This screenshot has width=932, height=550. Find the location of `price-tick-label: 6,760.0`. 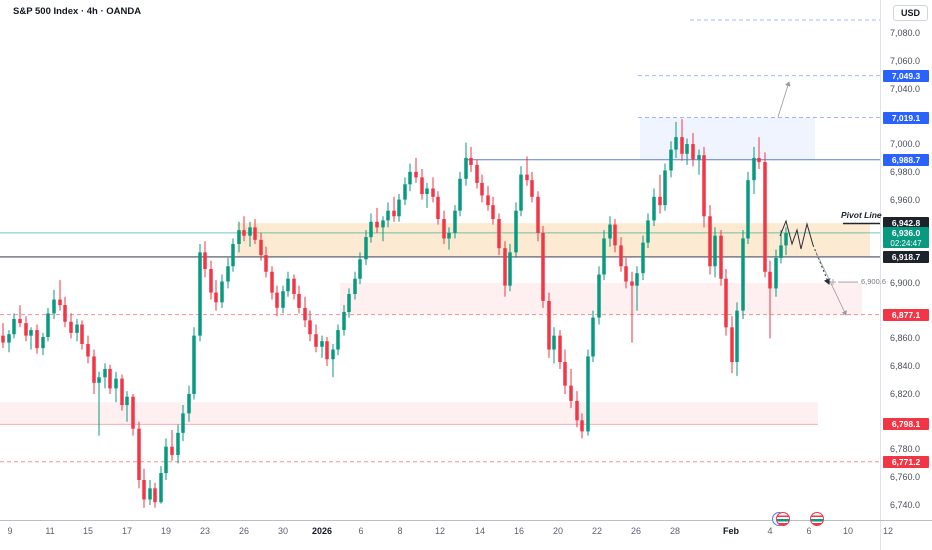

price-tick-label: 6,760.0 is located at coordinates (905, 477).